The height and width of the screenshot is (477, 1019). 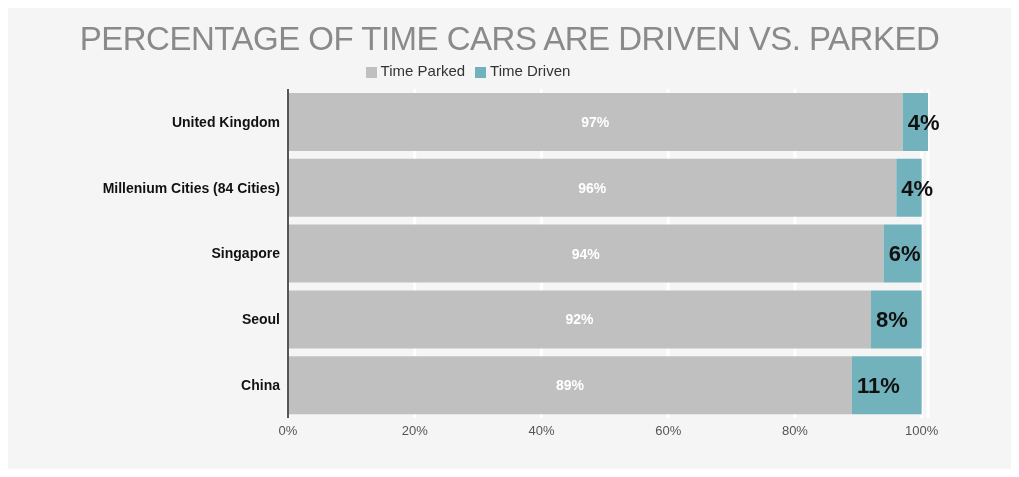 I want to click on data-label: 8%, so click(x=891, y=320).